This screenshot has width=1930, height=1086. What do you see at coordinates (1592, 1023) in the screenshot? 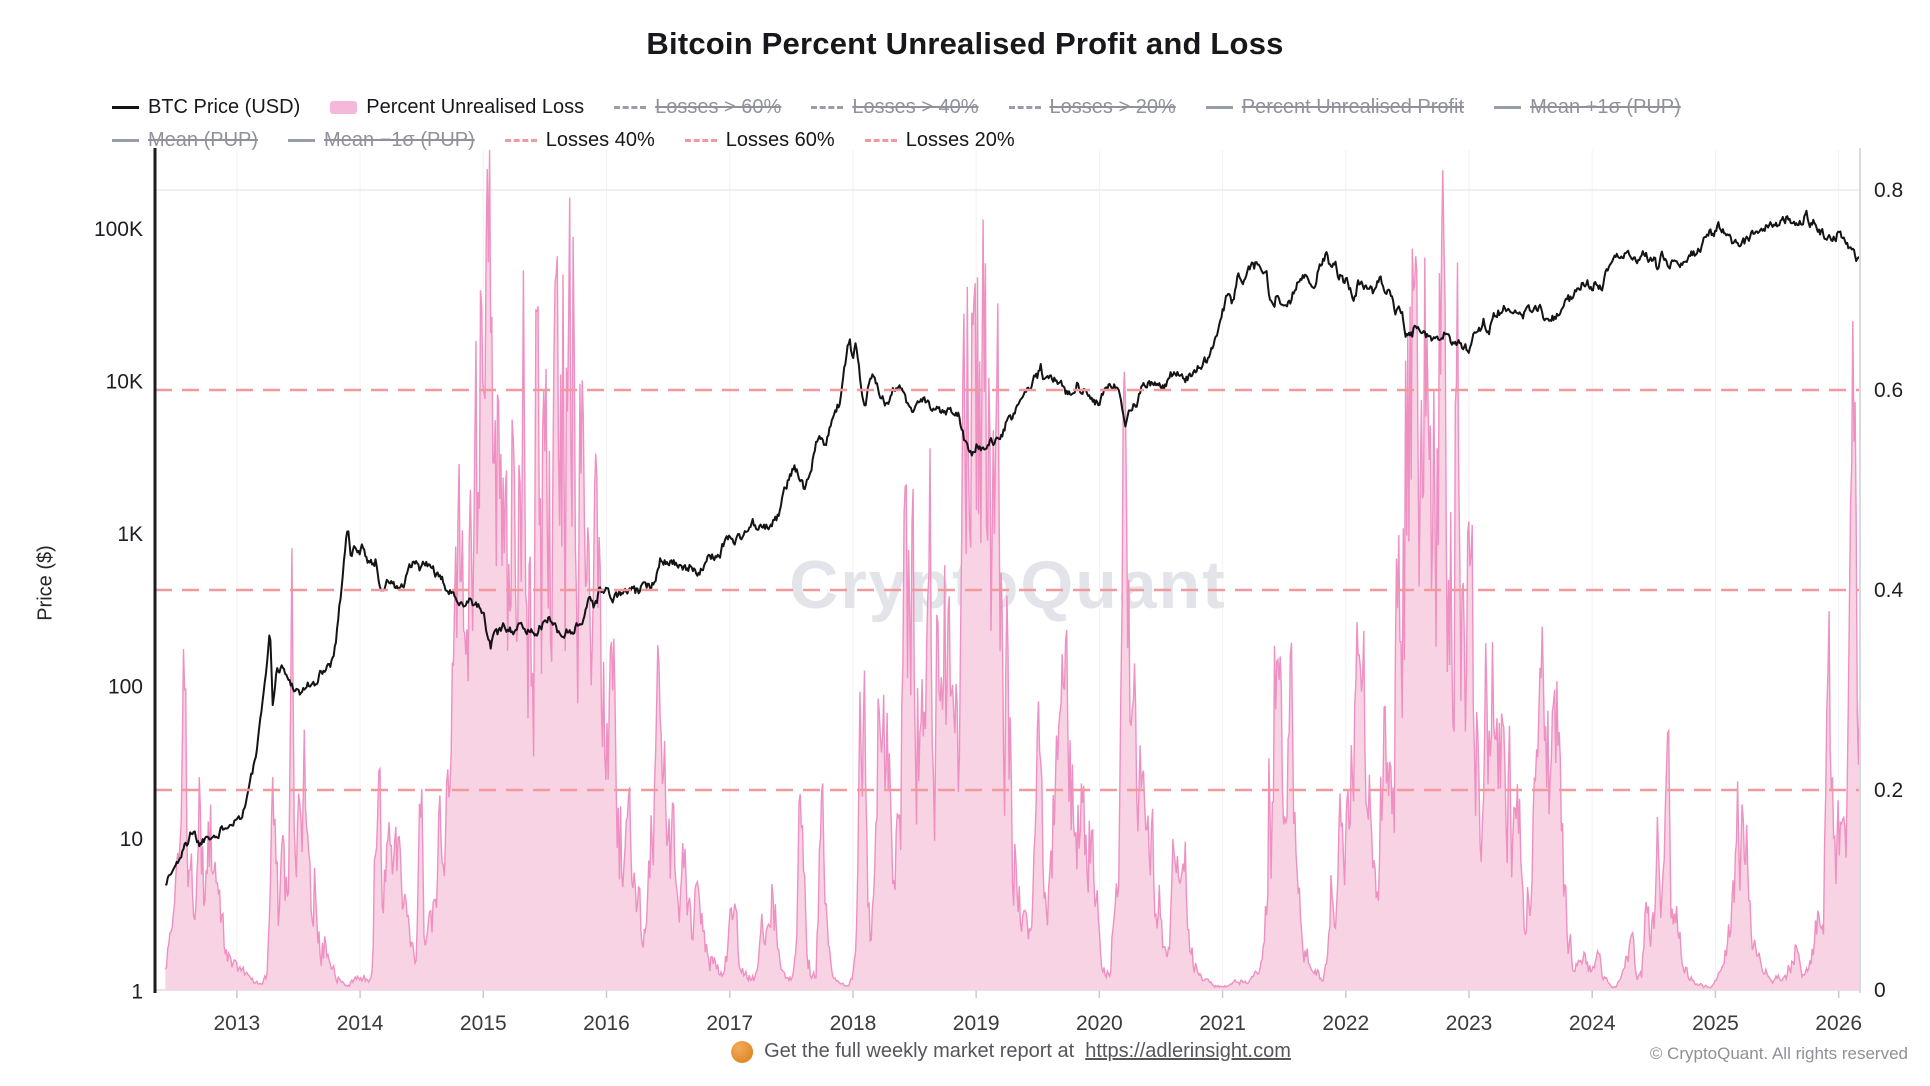
I see `x-tick-label-2024: 2024` at bounding box center [1592, 1023].